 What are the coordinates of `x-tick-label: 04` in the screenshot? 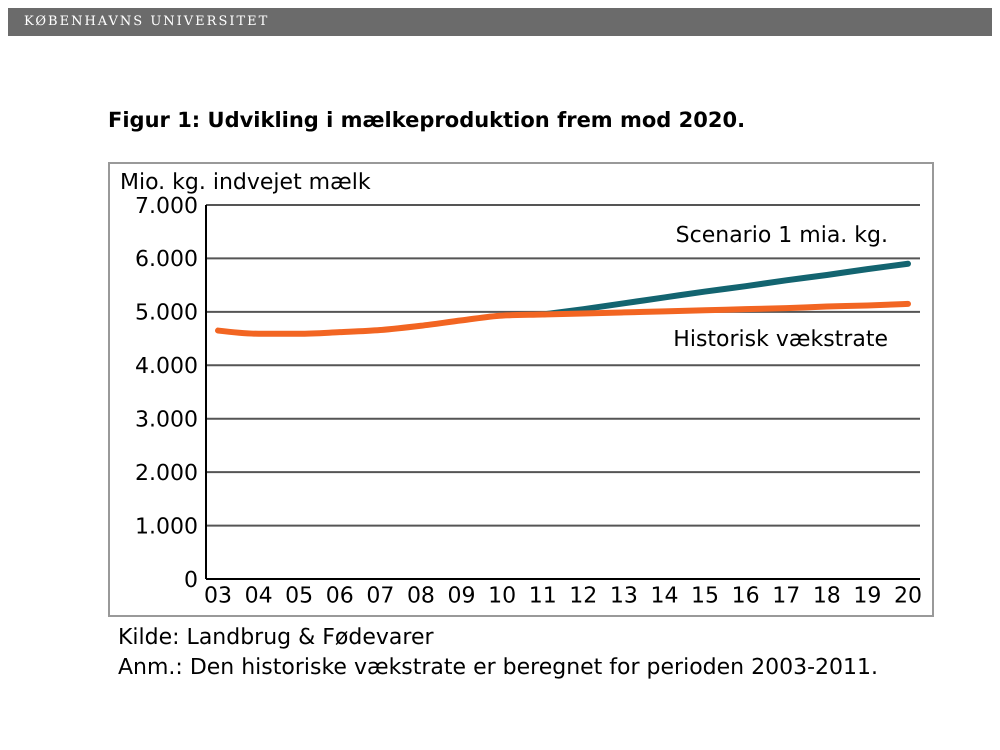 It's located at (258, 596).